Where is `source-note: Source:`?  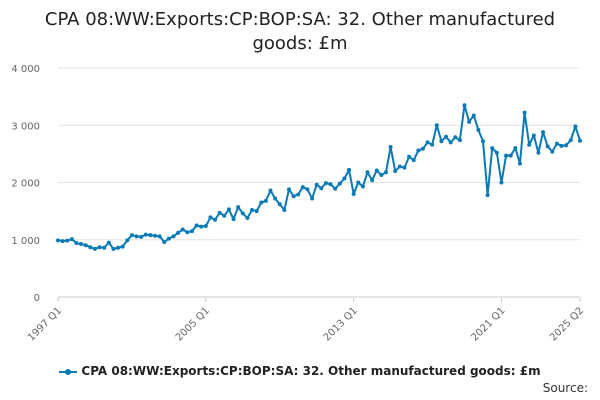 source-note: Source: is located at coordinates (565, 388).